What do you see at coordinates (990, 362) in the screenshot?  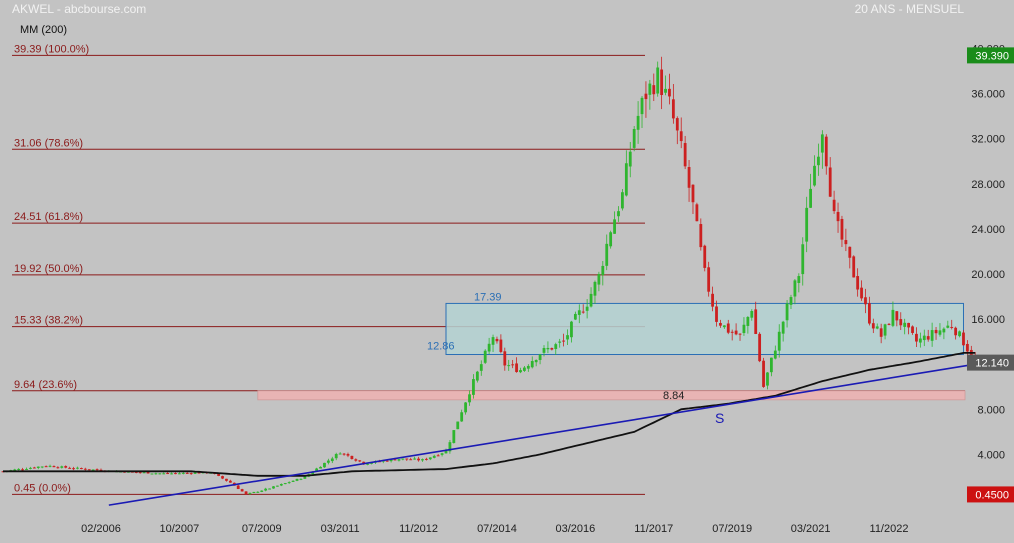 I see `last-price-badge-bg` at bounding box center [990, 362].